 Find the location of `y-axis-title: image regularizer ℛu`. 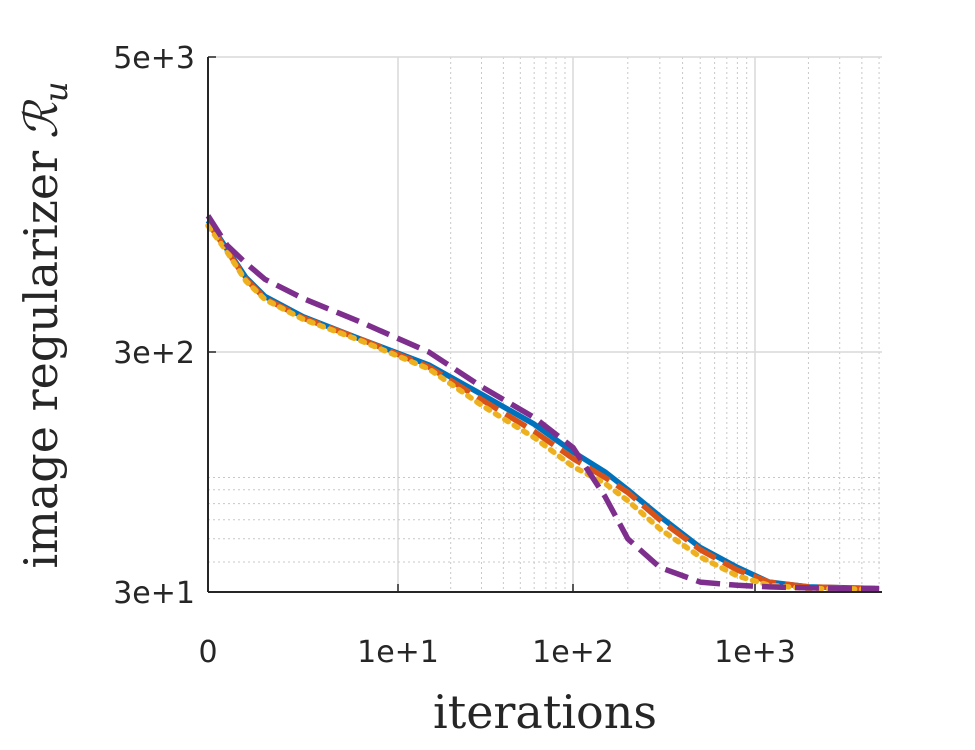

y-axis-title: image regularizer ℛu is located at coordinates (44, 325).